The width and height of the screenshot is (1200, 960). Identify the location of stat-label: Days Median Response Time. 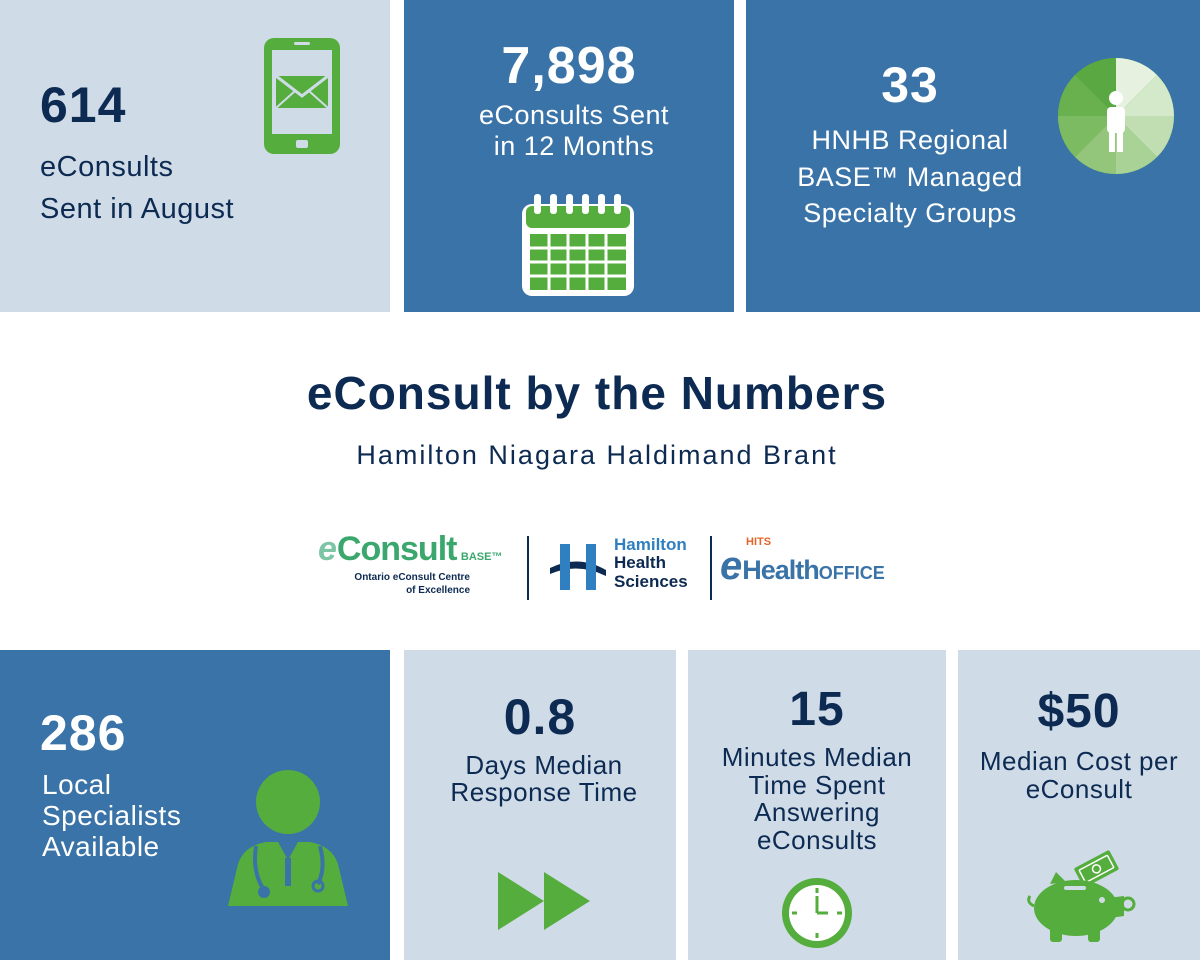
(540, 779).